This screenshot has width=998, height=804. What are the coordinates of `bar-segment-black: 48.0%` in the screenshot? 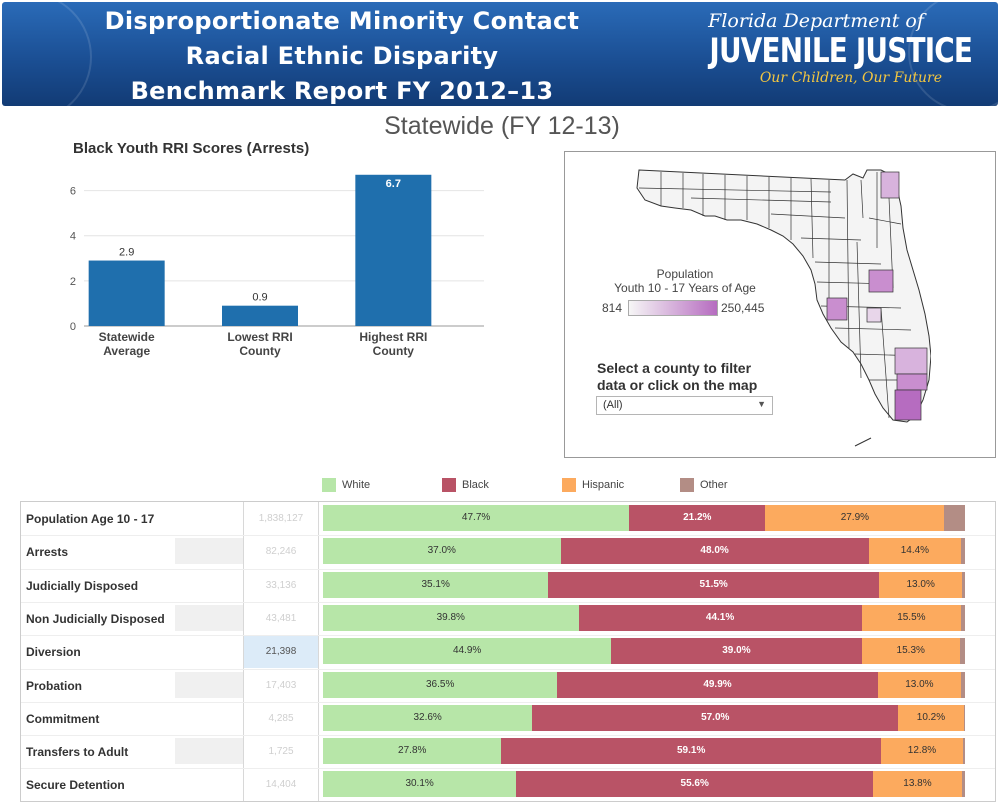 It's located at (714, 551).